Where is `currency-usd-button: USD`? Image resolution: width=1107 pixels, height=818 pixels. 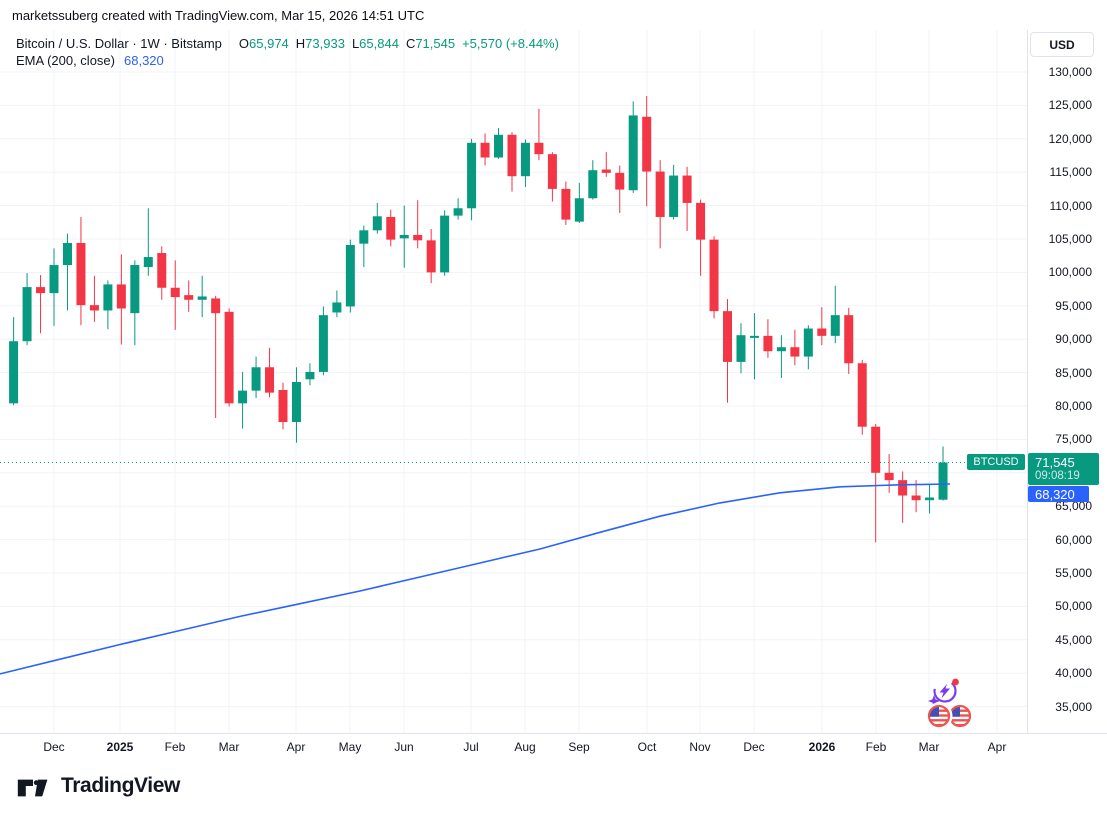
currency-usd-button: USD is located at coordinates (1062, 44).